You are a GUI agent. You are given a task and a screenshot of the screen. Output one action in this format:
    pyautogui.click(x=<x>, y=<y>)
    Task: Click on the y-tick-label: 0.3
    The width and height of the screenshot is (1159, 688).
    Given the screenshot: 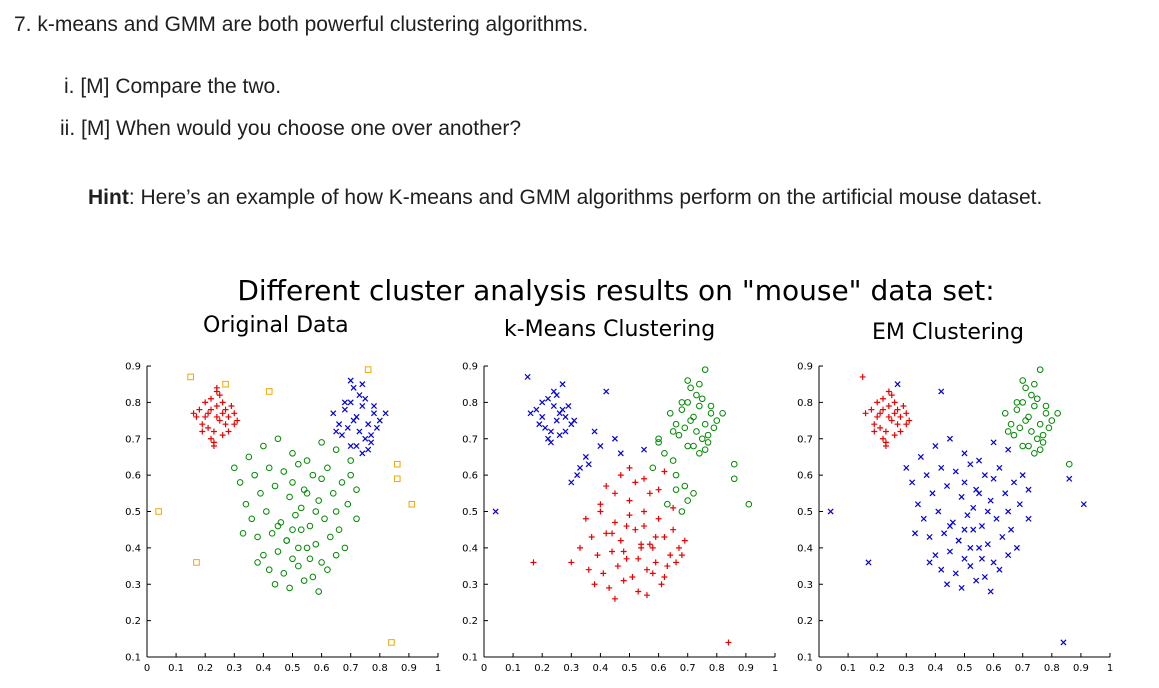 What is the action you would take?
    pyautogui.click(x=470, y=585)
    